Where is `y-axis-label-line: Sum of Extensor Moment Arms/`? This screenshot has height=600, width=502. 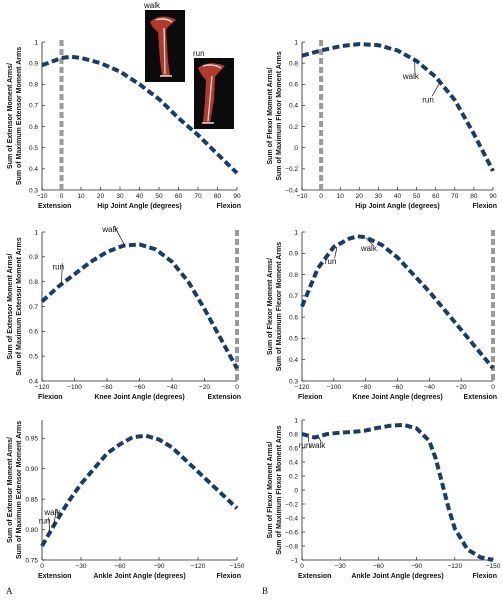 y-axis-label-line: Sum of Extensor Moment Arms/ is located at coordinates (10, 490).